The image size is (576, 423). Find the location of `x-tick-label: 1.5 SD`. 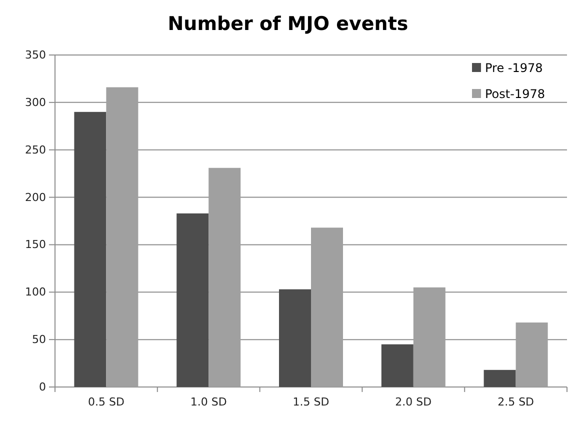

x-tick-label: 1.5 SD is located at coordinates (311, 401).